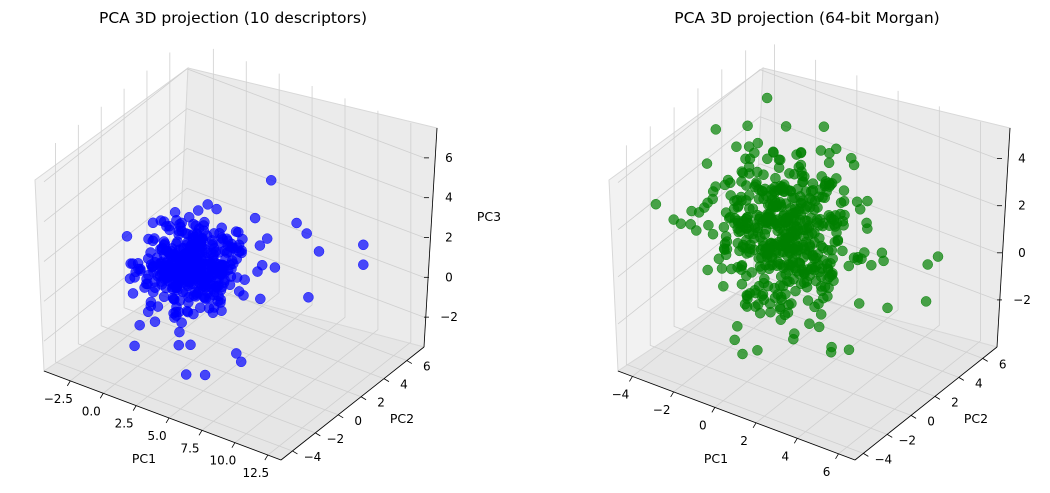 This screenshot has width=1050, height=493. Describe the element at coordinates (703, 425) in the screenshot. I see `x-tick-label: 0` at that location.